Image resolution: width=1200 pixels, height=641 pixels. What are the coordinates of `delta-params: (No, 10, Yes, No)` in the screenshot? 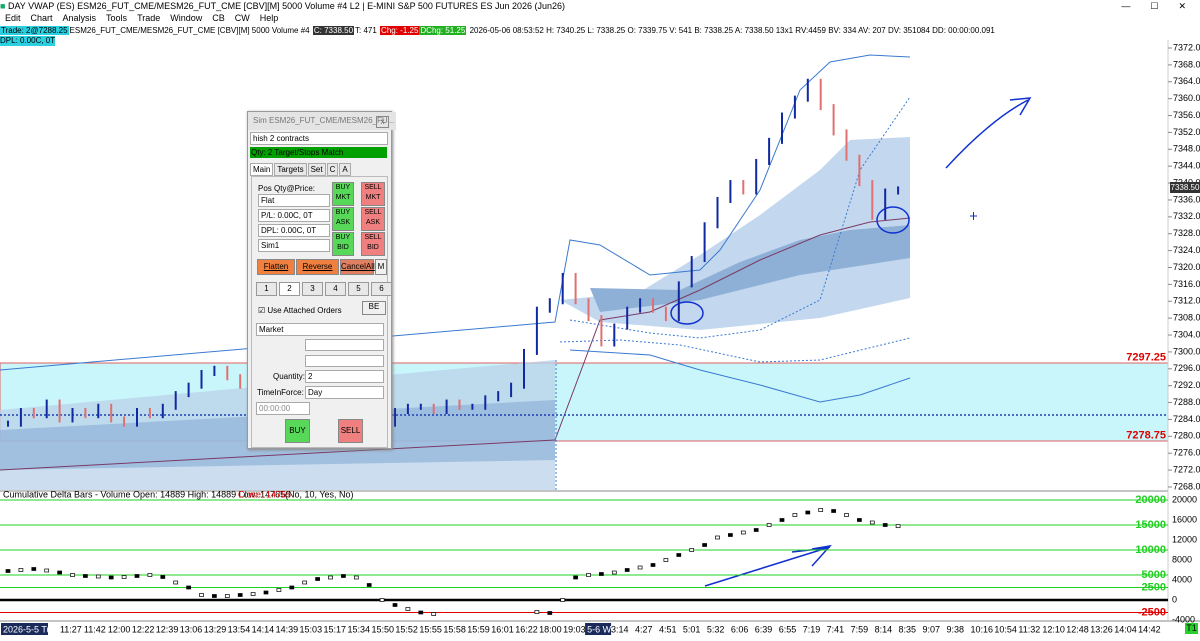 It's located at (319, 494).